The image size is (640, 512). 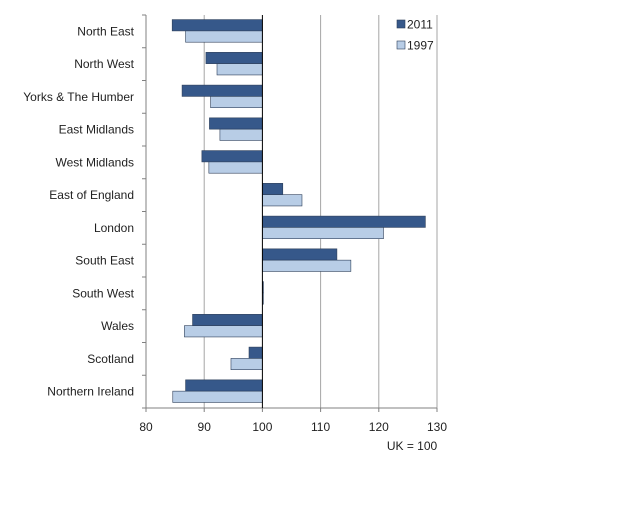 I want to click on legend-swatch-2011, so click(x=401, y=24).